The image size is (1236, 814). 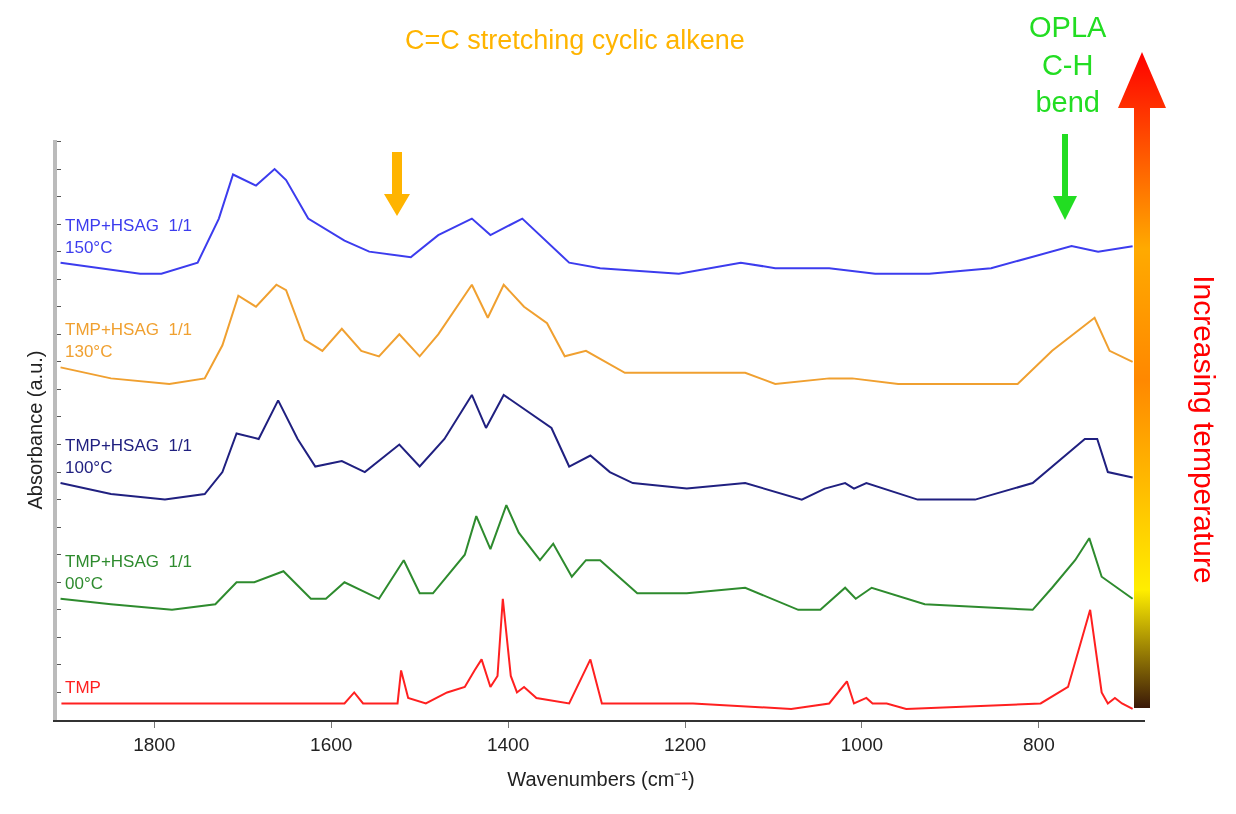 What do you see at coordinates (35, 430) in the screenshot?
I see `y-axis-title: Absorbance (a.u.)` at bounding box center [35, 430].